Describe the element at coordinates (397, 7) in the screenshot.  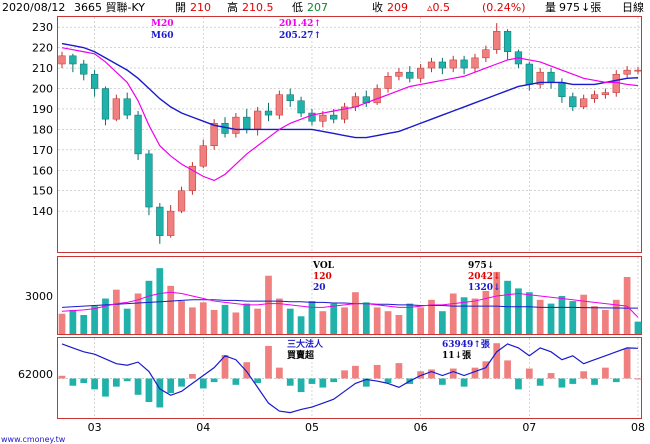
I see `close-value: 209` at that location.